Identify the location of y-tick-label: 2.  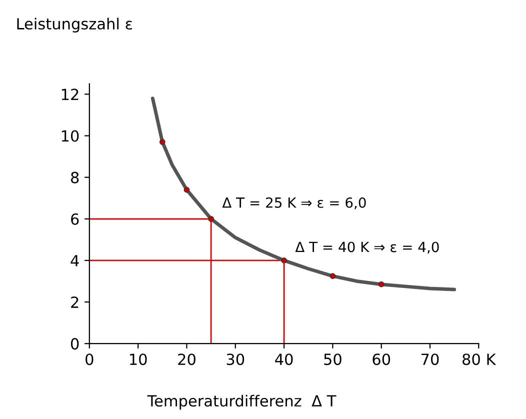
(74, 302).